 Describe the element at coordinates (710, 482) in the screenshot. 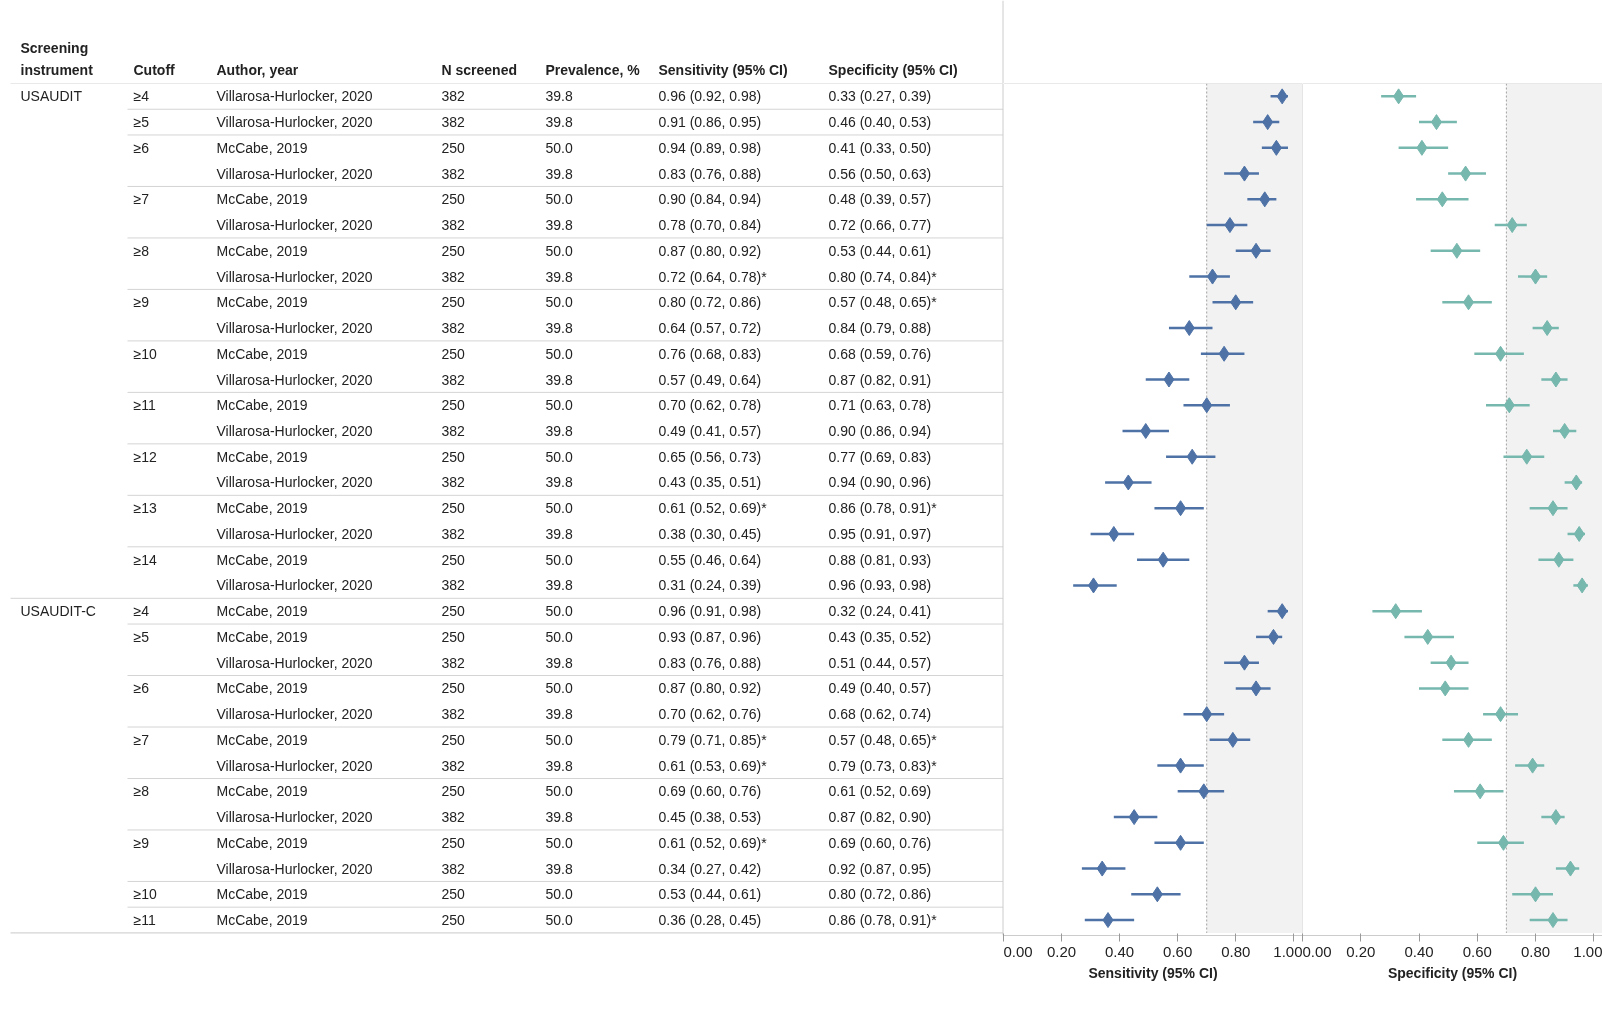

I see `data-label: 0.43 (0.35, 0.51)` at that location.